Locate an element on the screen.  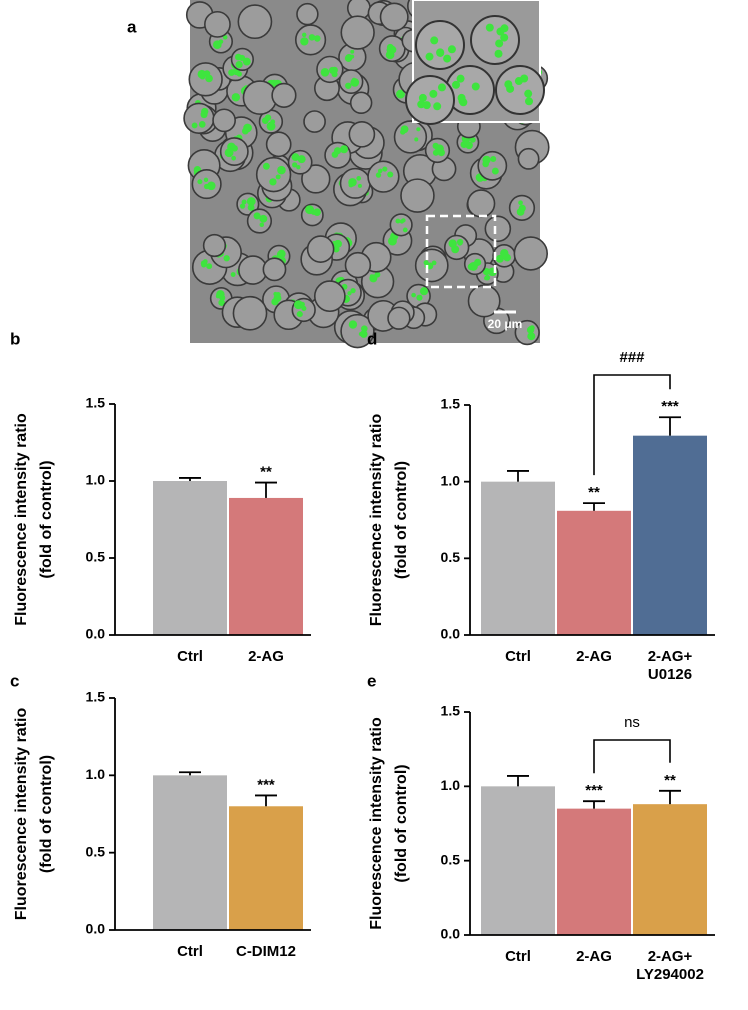
comparison-label: ### is located at coordinates (632, 357).